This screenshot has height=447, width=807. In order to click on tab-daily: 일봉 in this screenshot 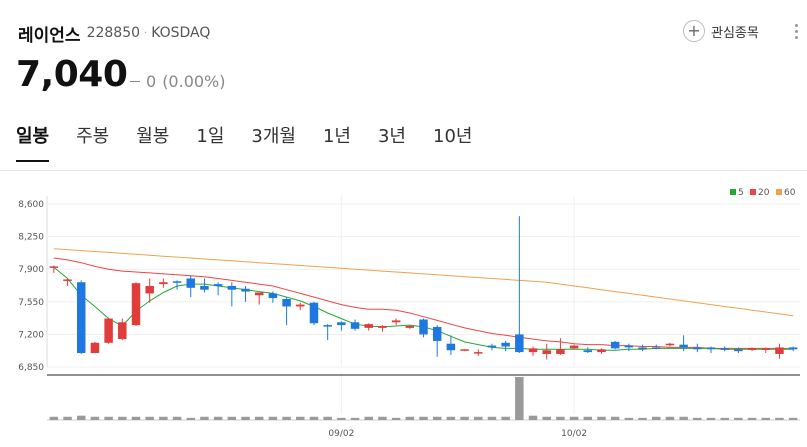, I will do `click(33, 142)`.